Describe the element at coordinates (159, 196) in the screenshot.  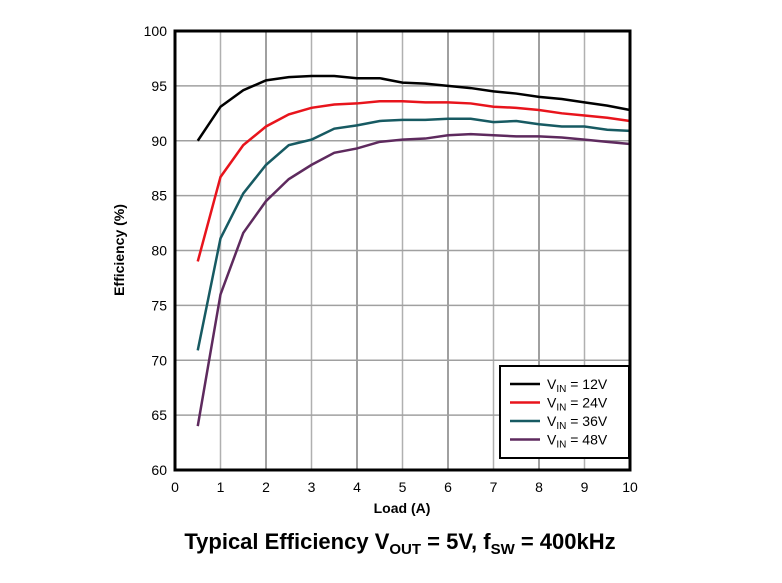
I see `y-tick-label: 85` at that location.